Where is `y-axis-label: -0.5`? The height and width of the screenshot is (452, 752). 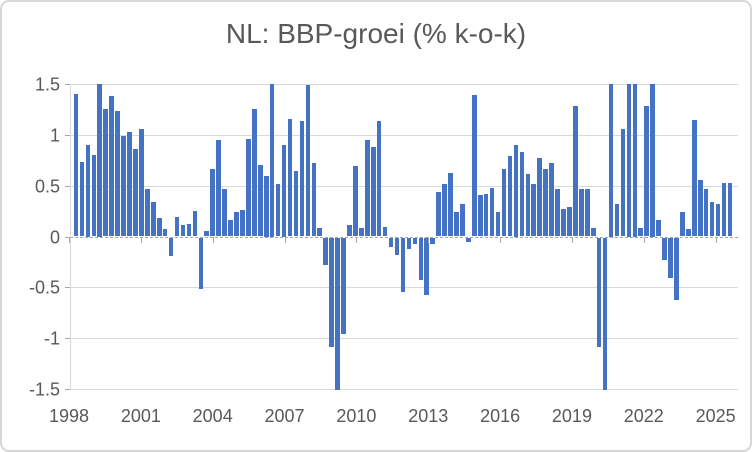 y-axis-label: -0.5 is located at coordinates (44, 287).